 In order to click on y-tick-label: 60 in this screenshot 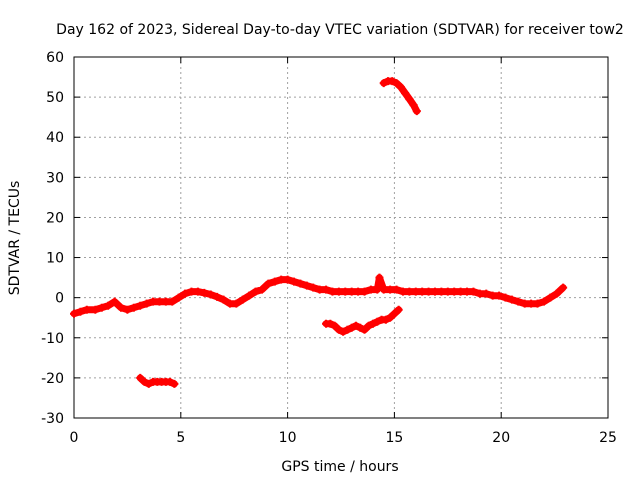, I will do `click(55, 58)`.